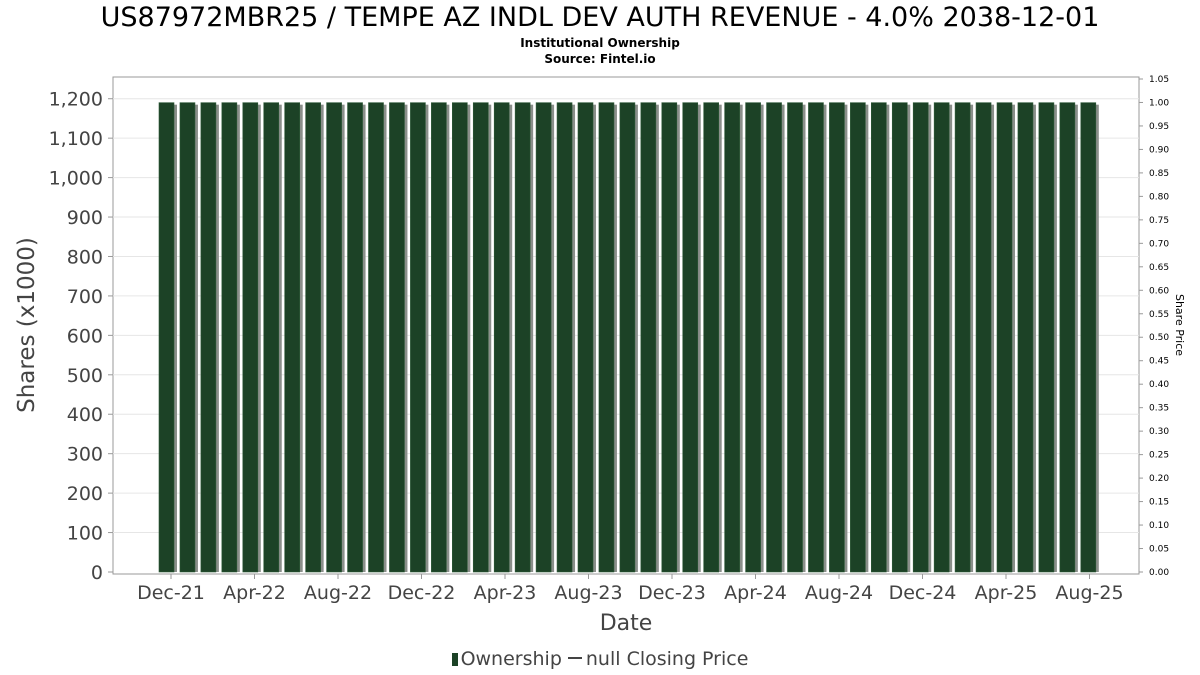 The image size is (1200, 675). I want to click on x-tick-label: Dec-21, so click(171, 593).